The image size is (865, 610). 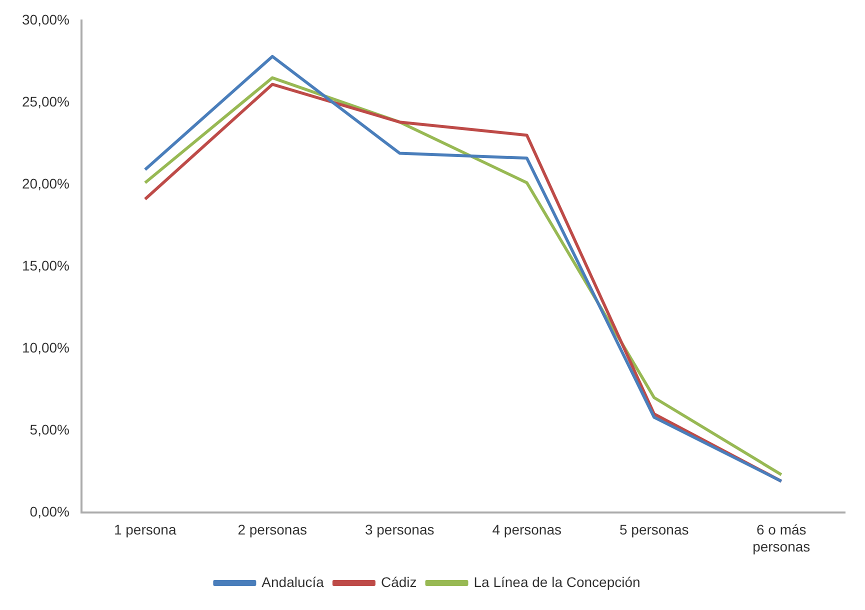 What do you see at coordinates (46, 265) in the screenshot?
I see `y-tick-label: 15,00%` at bounding box center [46, 265].